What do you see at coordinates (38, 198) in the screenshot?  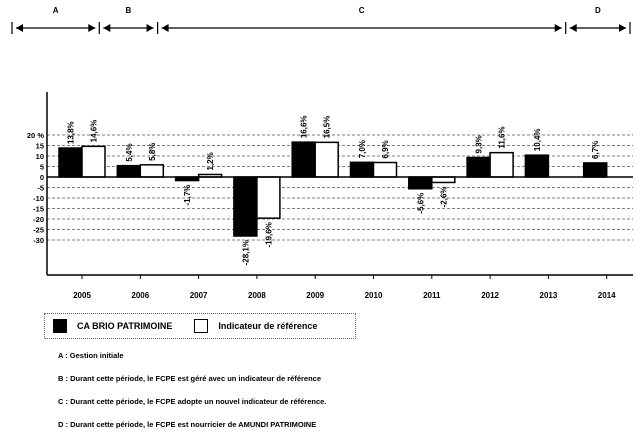 I see `y-tick-label: -10` at bounding box center [38, 198].